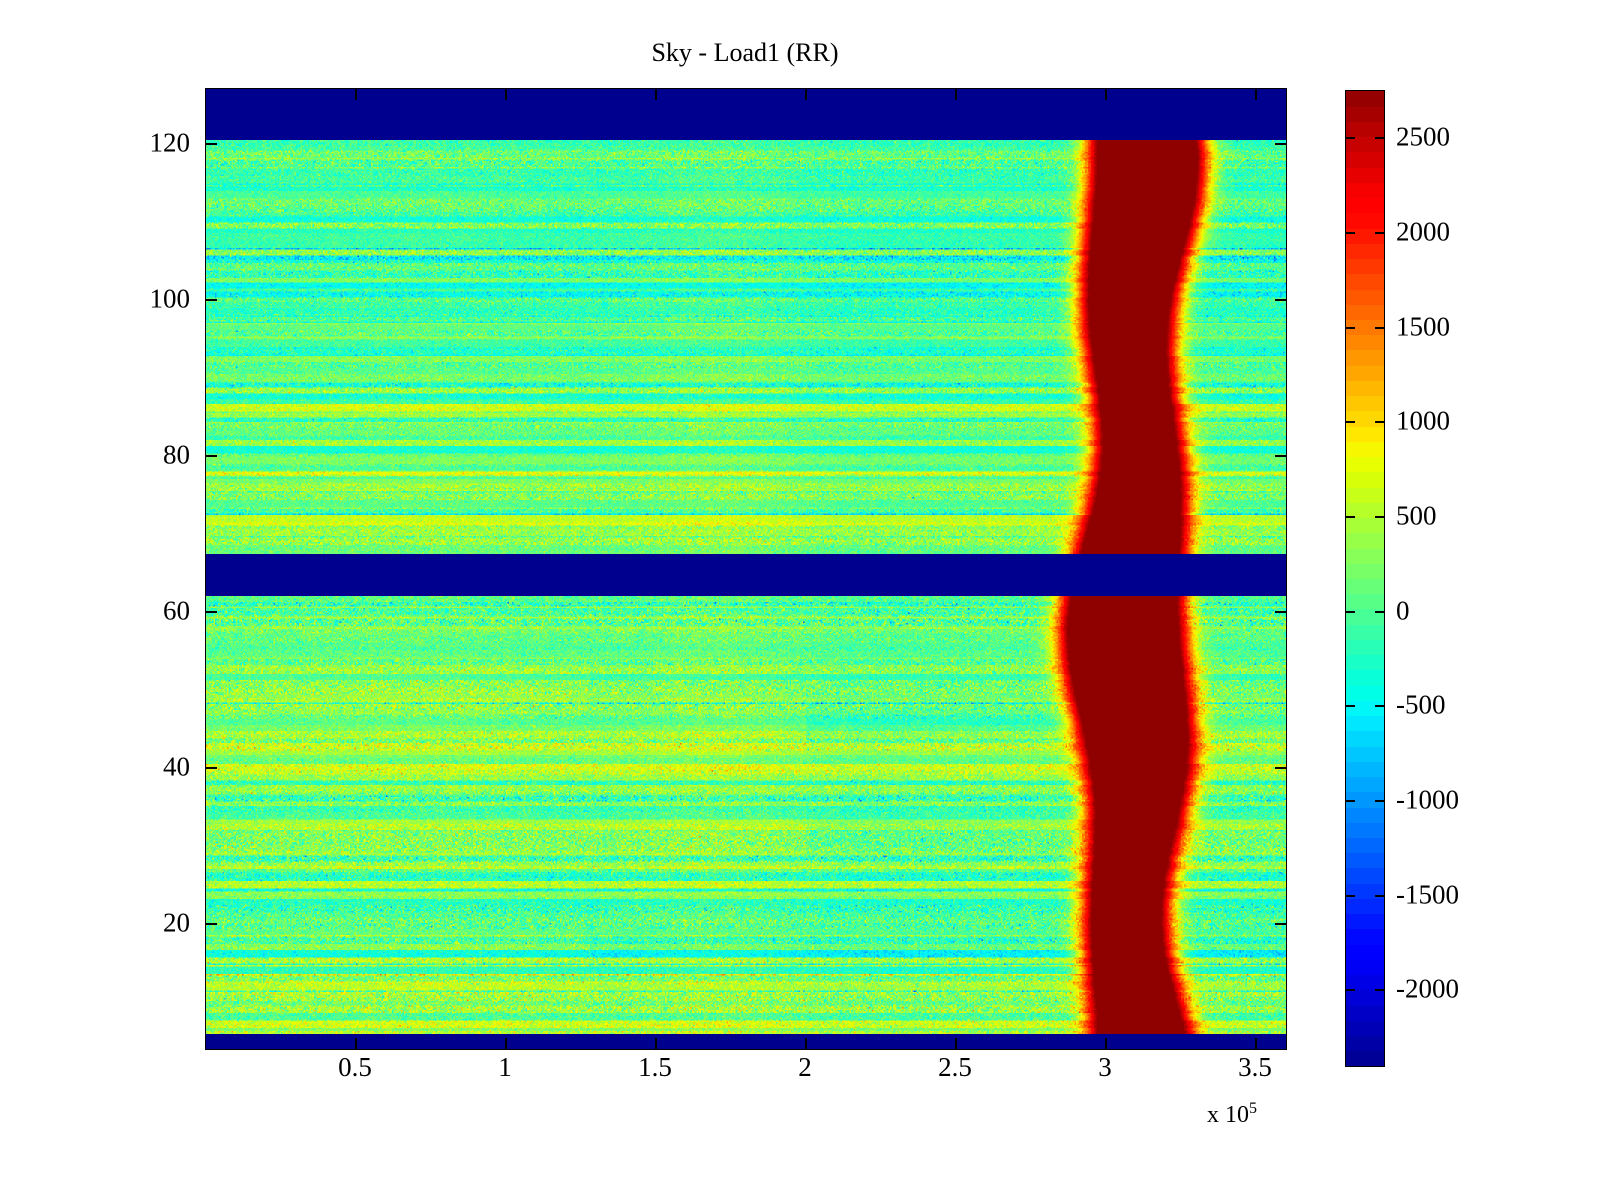  What do you see at coordinates (176, 454) in the screenshot?
I see `y-axis-tick-label: 80` at bounding box center [176, 454].